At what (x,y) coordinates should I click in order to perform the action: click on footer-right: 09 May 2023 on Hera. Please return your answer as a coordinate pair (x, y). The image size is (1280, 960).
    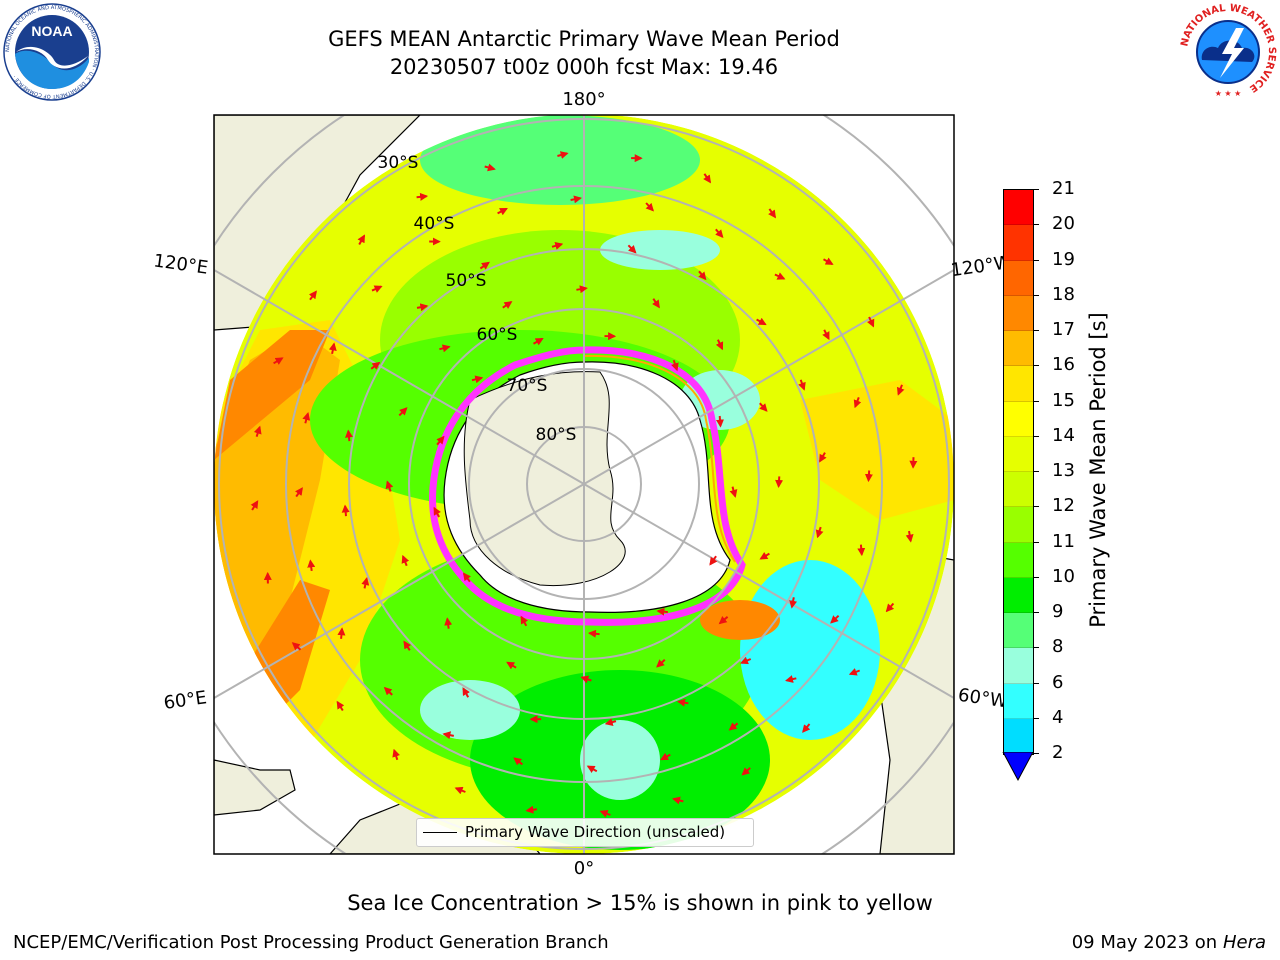
    Looking at the image, I should click on (1169, 942).